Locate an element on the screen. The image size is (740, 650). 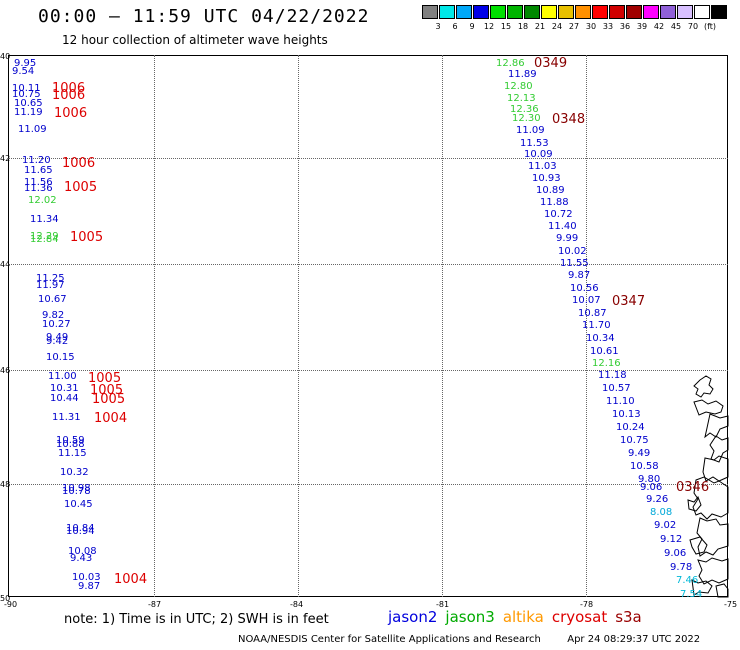
wave-height-value: 9.99 is located at coordinates (567, 238).